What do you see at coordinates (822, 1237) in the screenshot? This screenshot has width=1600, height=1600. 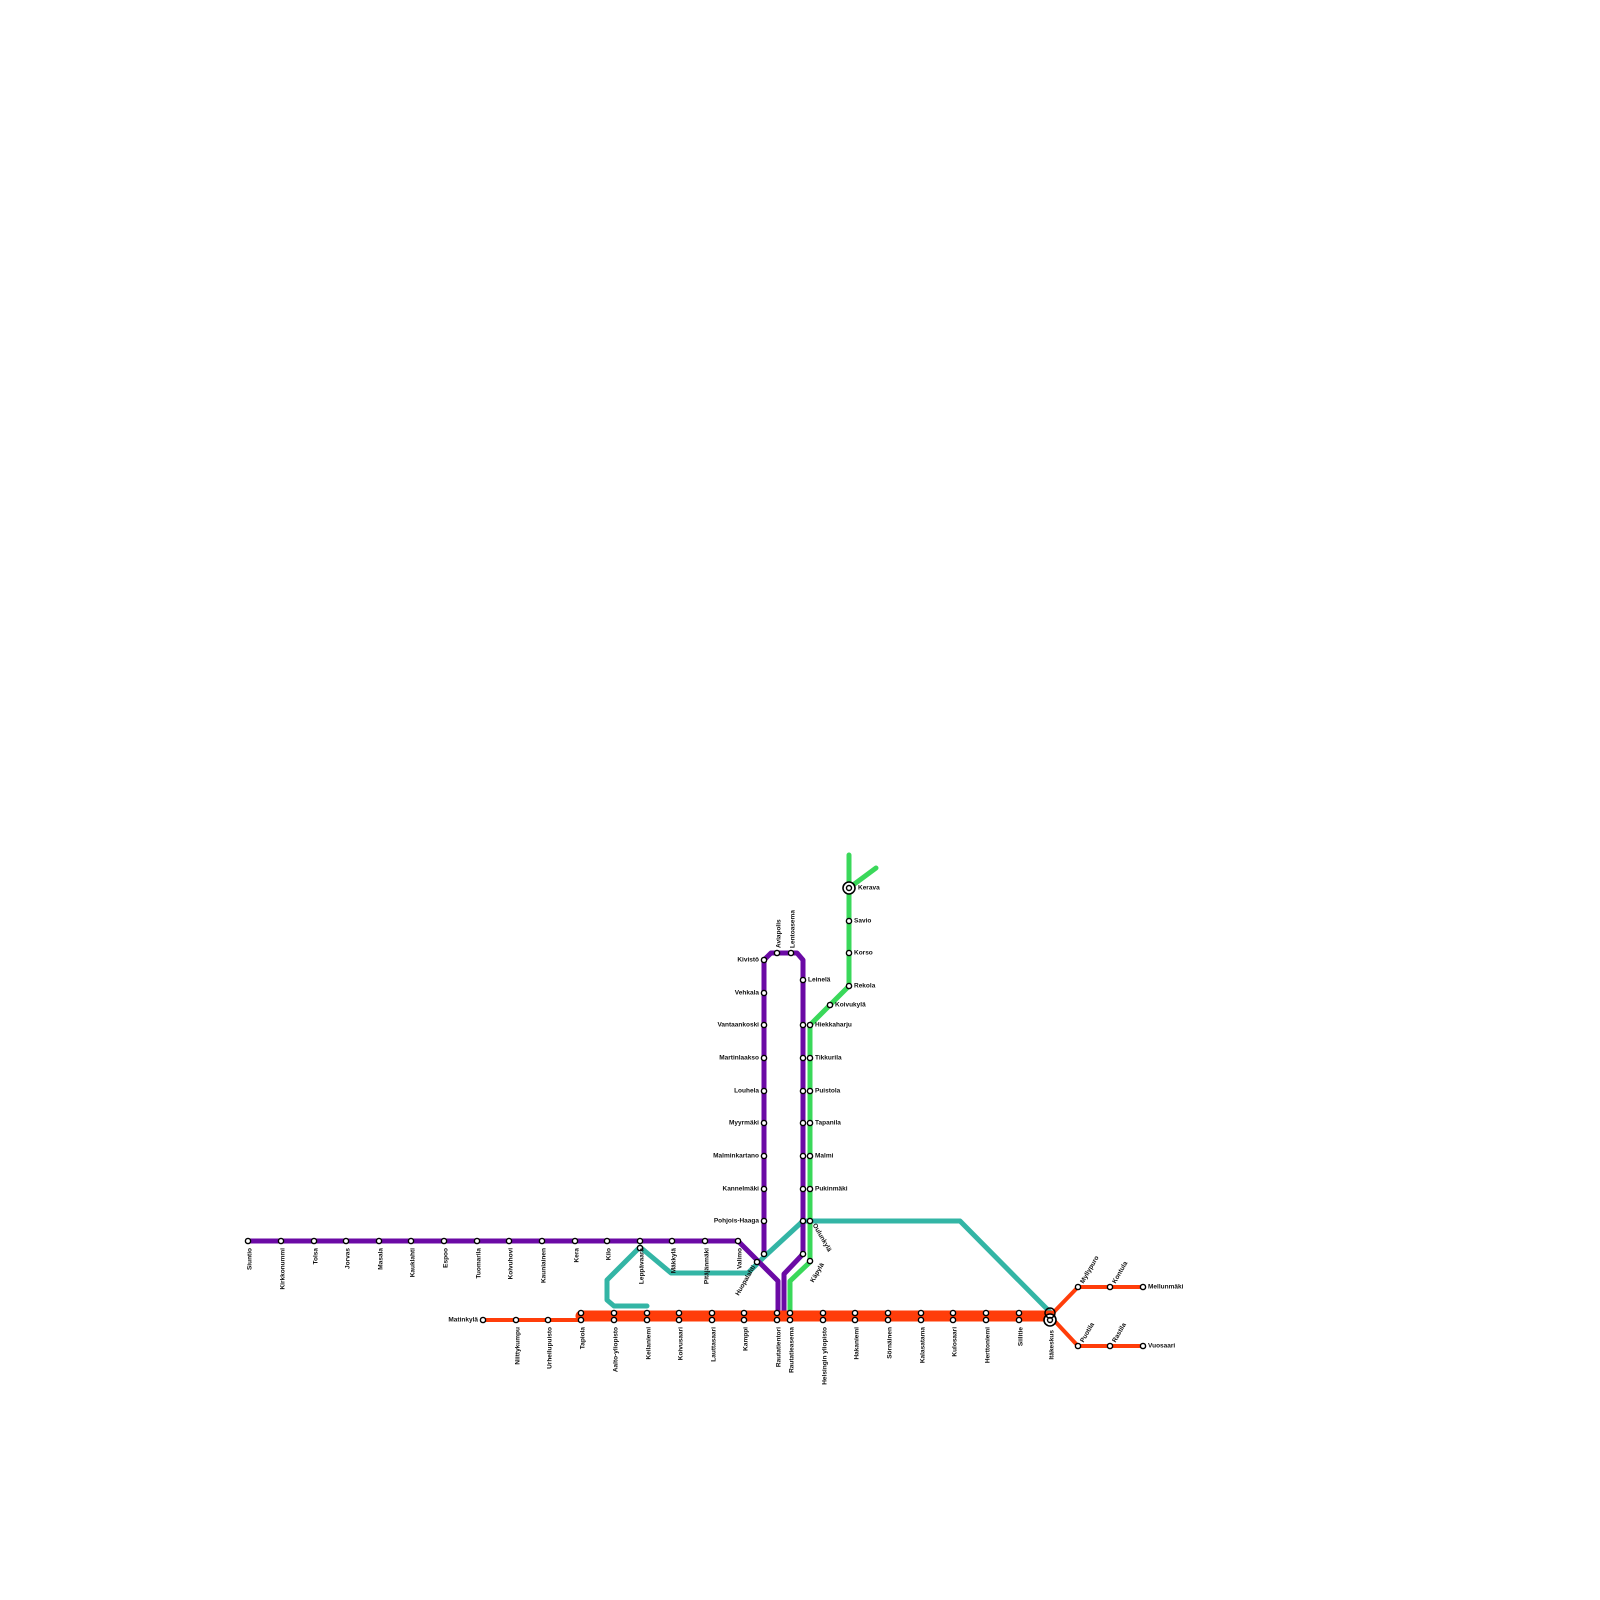 I see `station-label: Oulunkylä` at bounding box center [822, 1237].